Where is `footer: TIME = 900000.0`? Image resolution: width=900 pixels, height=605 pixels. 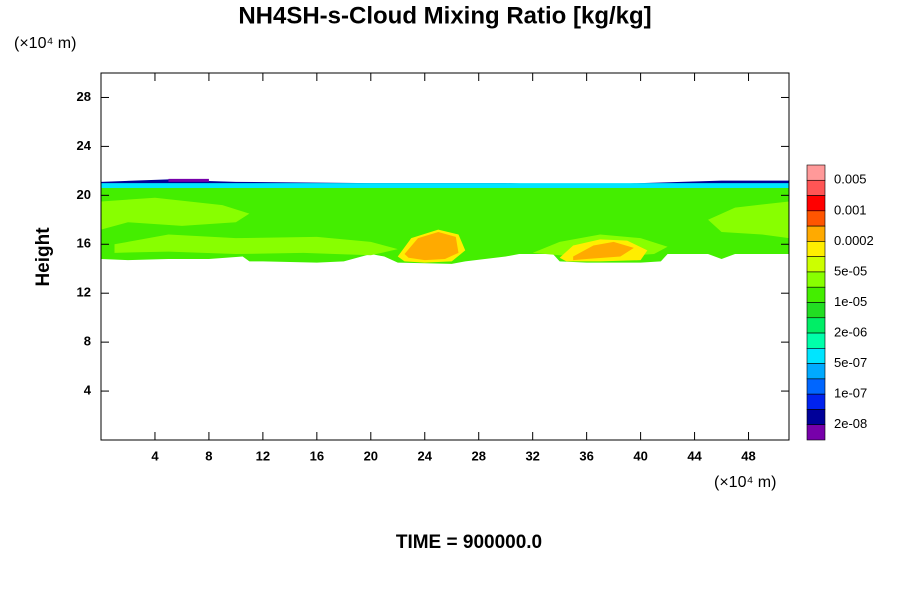 footer: TIME = 900000.0 is located at coordinates (469, 542).